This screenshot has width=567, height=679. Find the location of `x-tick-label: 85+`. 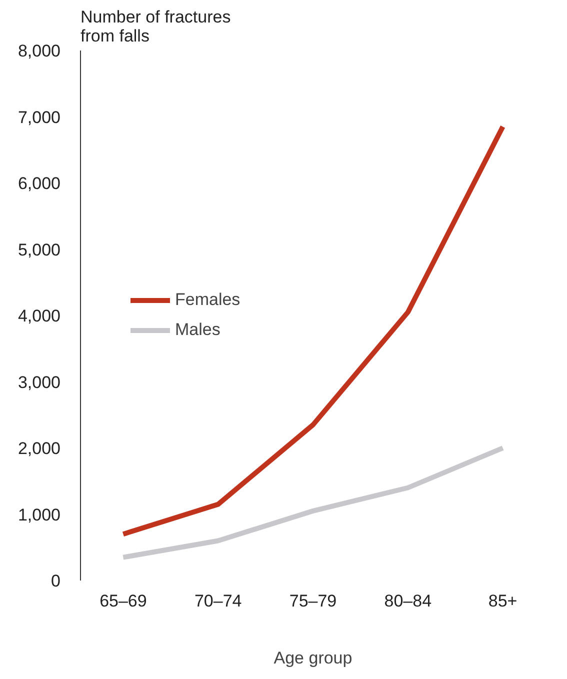

x-tick-label: 85+ is located at coordinates (503, 601).